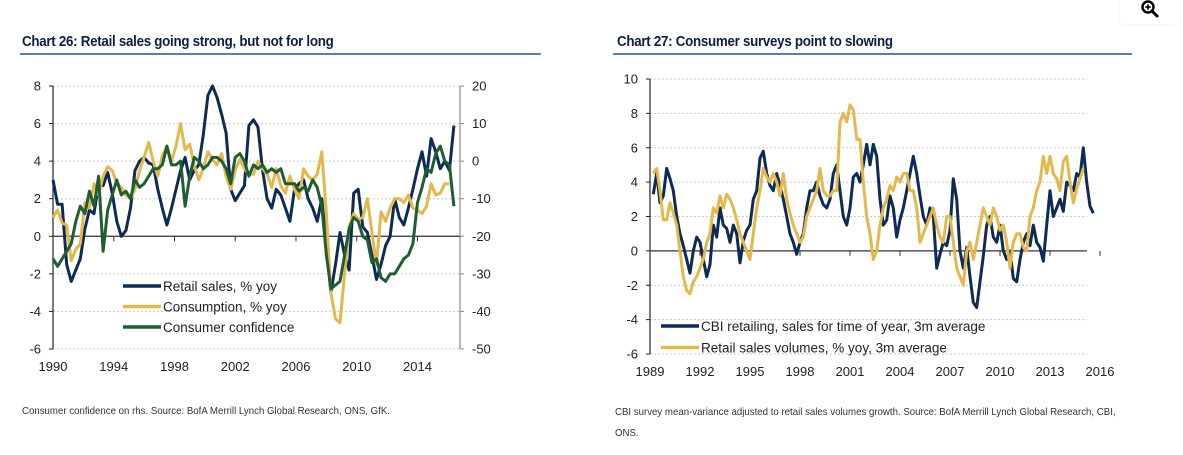 This screenshot has width=1183, height=455. Describe the element at coordinates (850, 371) in the screenshot. I see `x-tick-label: 2001` at that location.